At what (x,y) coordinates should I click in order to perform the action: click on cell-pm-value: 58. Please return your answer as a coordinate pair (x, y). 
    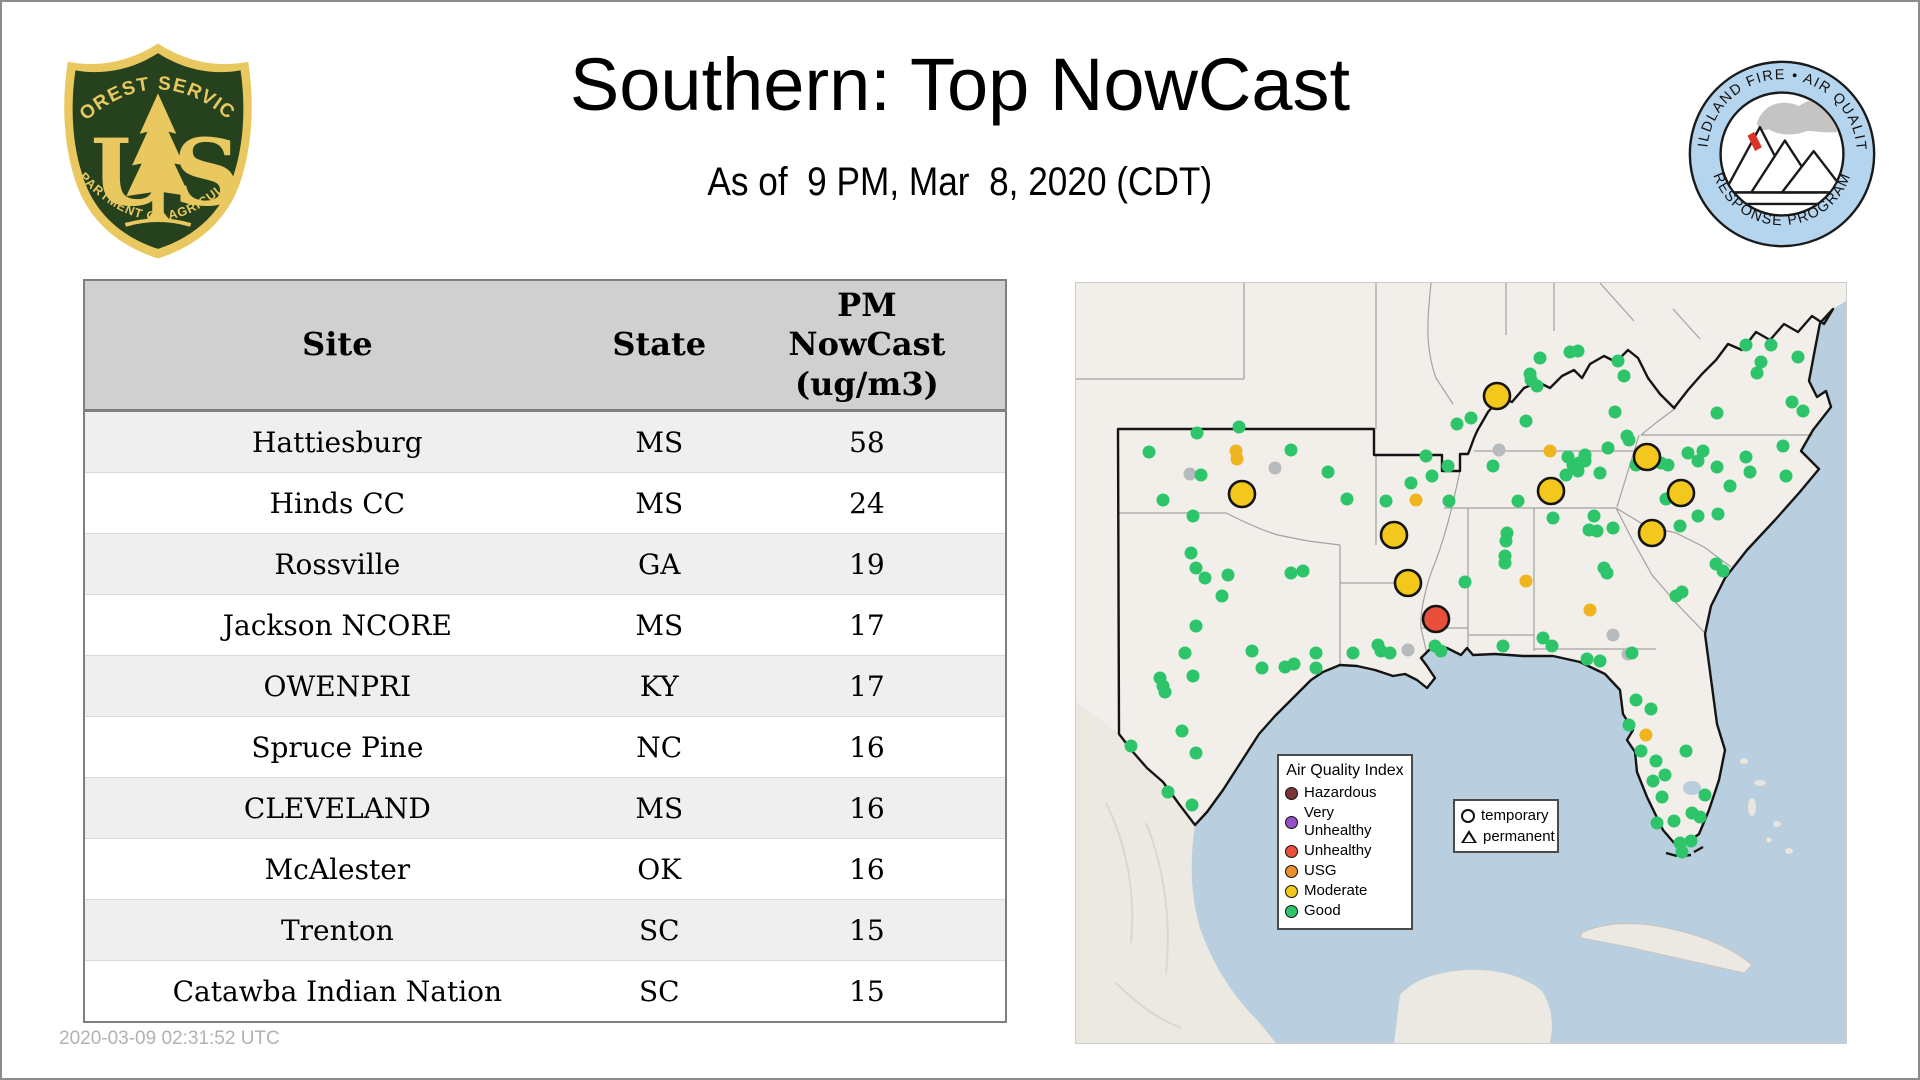
    Looking at the image, I should click on (867, 441).